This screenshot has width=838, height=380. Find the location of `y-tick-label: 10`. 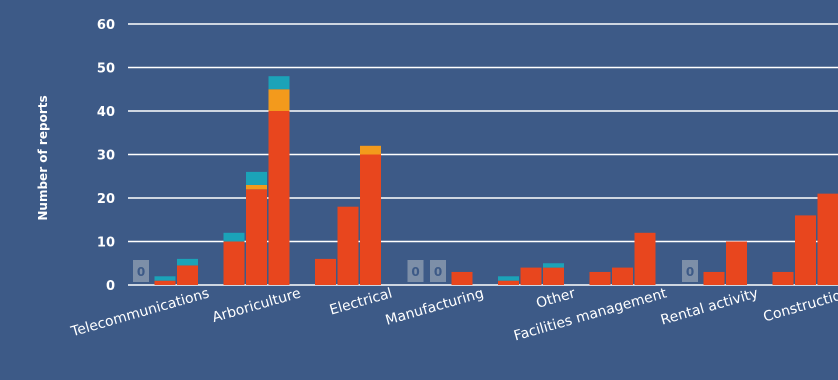

y-tick-label: 10 is located at coordinates (106, 243).